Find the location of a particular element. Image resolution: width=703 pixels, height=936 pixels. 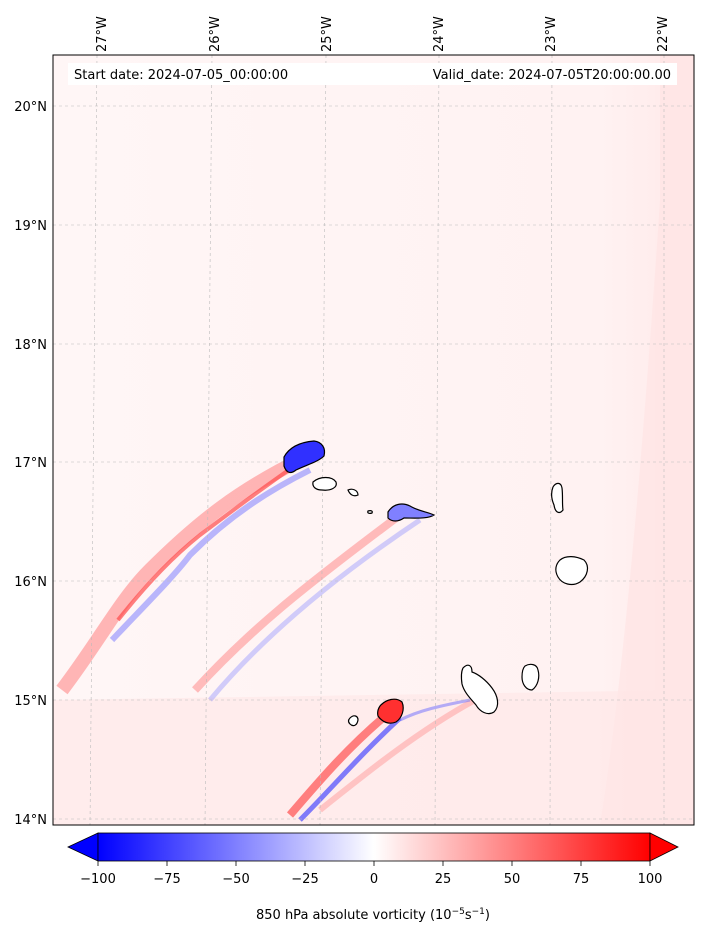

colorbar-tick-label: −25 is located at coordinates (304, 879).